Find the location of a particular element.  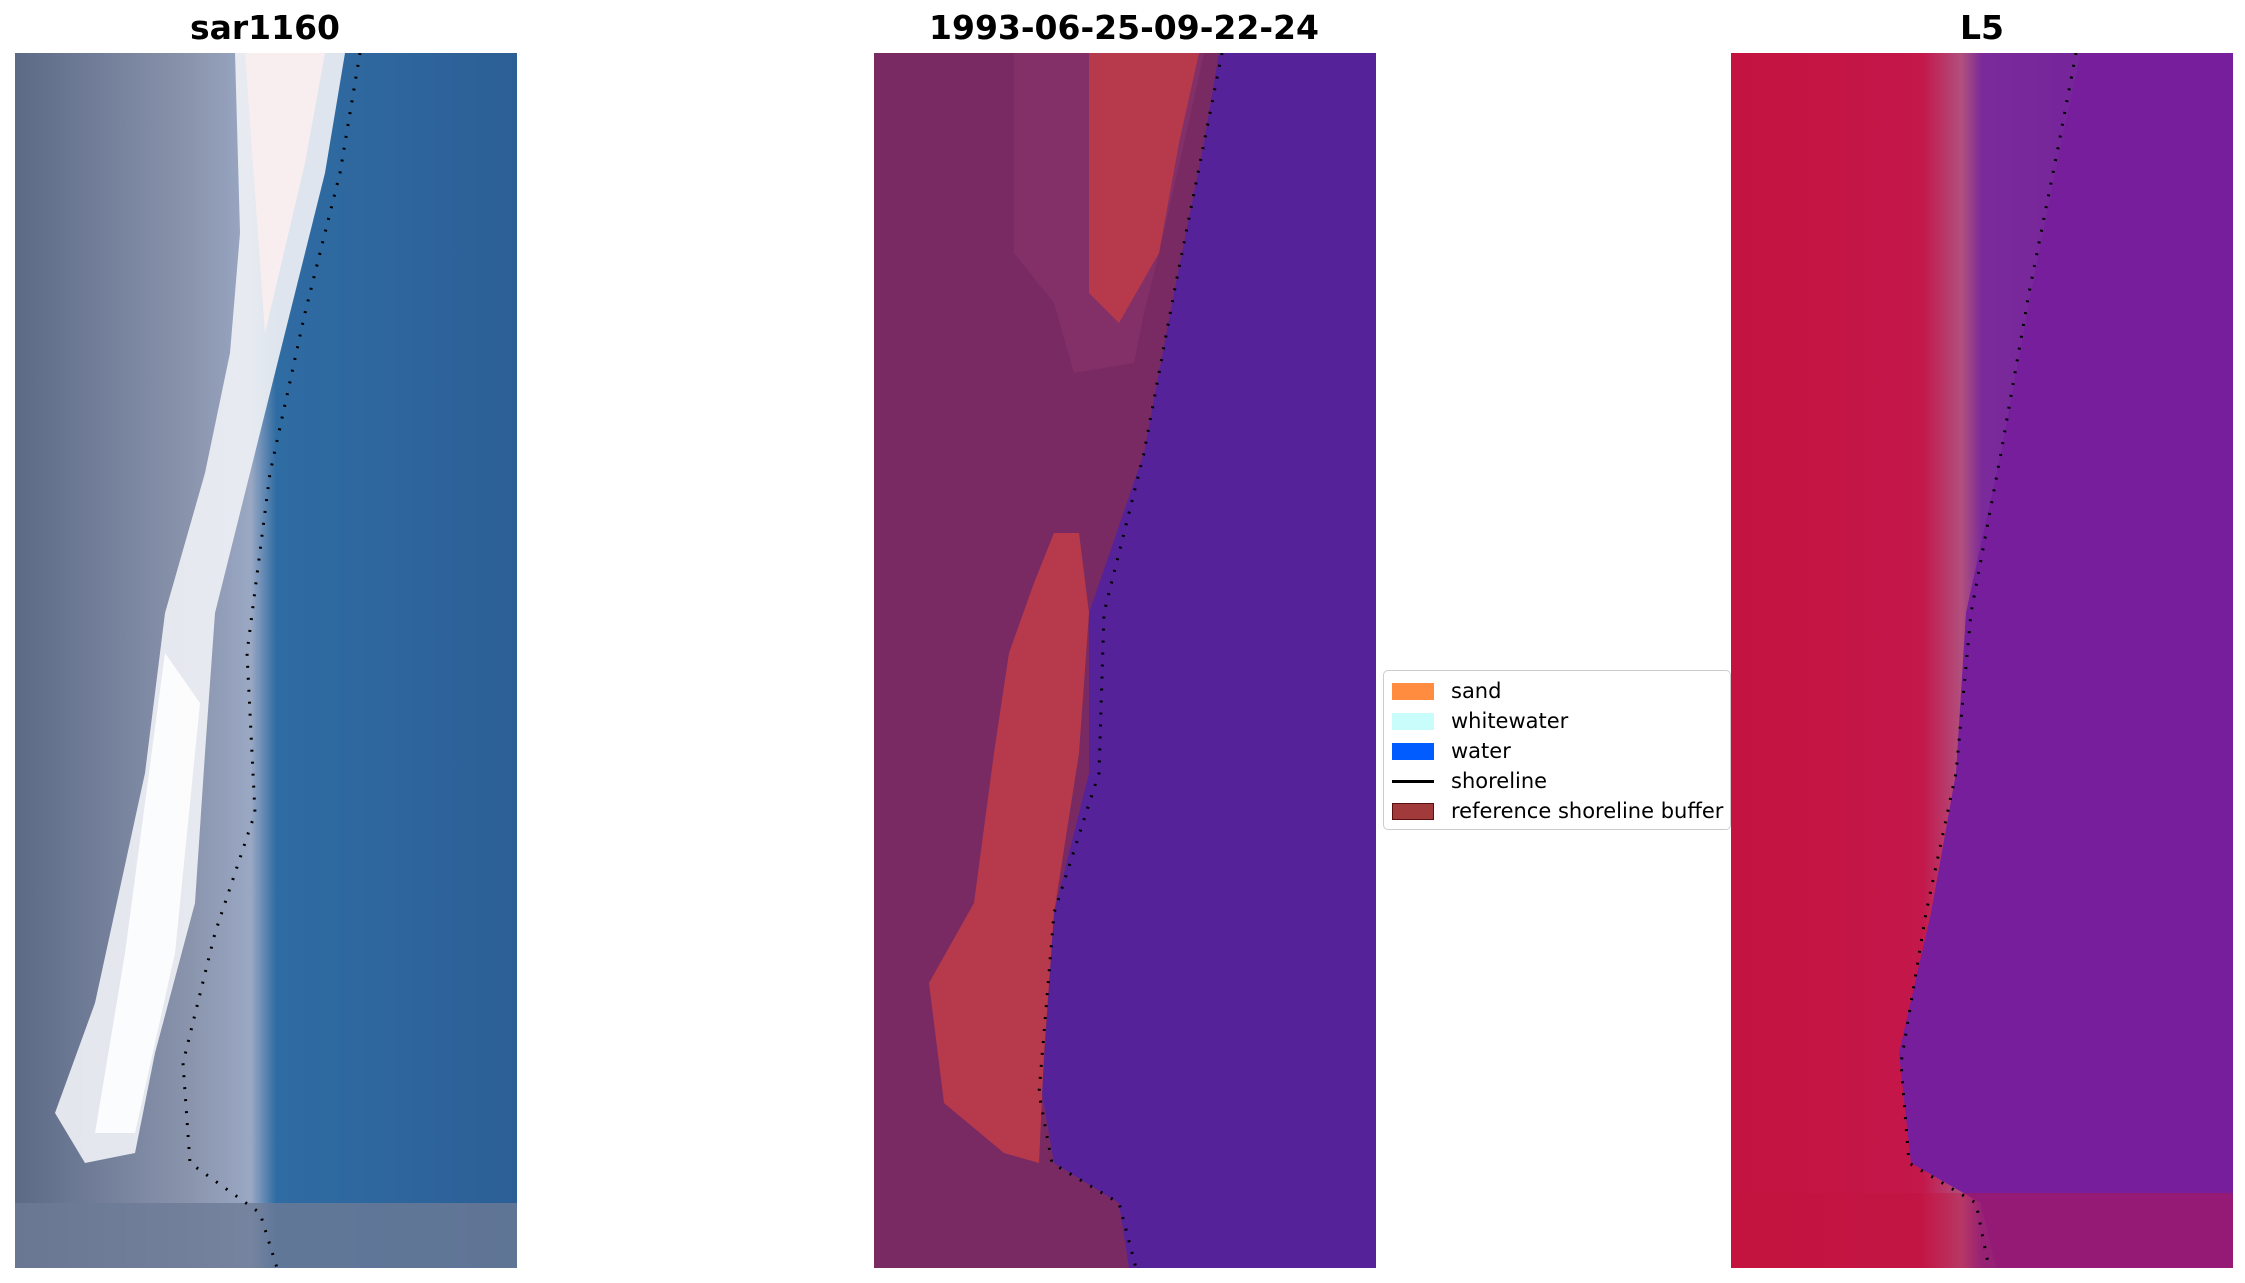

shoreline-line-swatch is located at coordinates (1413, 781).